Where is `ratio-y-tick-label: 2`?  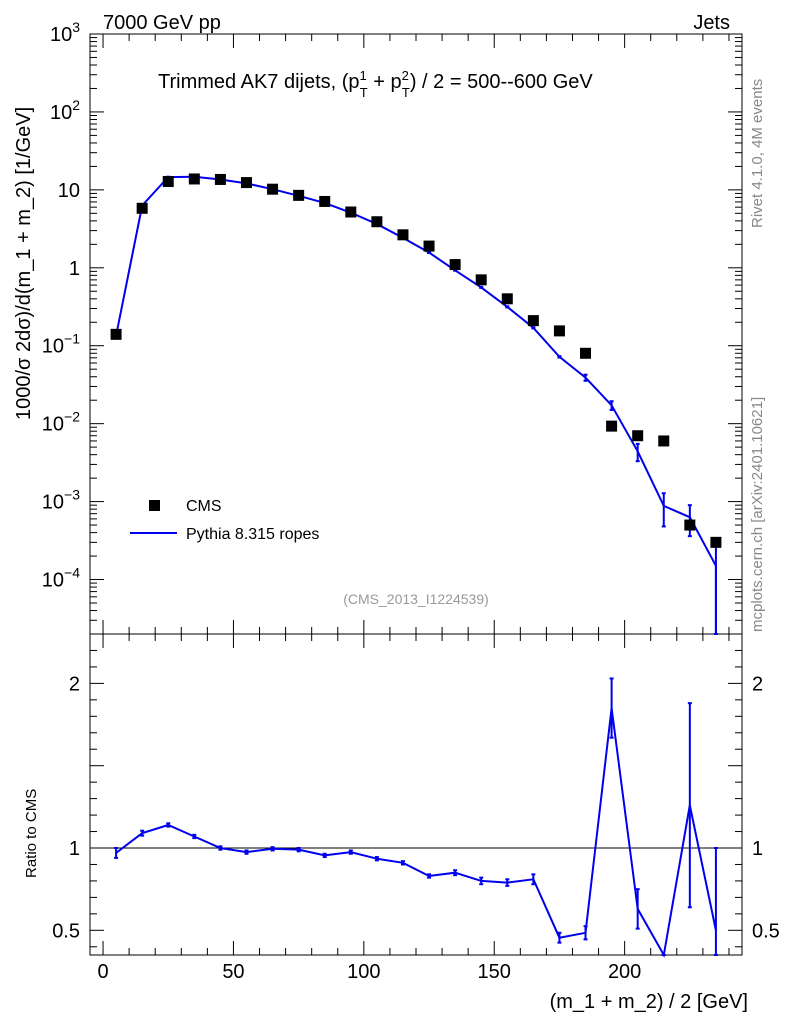
ratio-y-tick-label: 2 is located at coordinates (74, 684).